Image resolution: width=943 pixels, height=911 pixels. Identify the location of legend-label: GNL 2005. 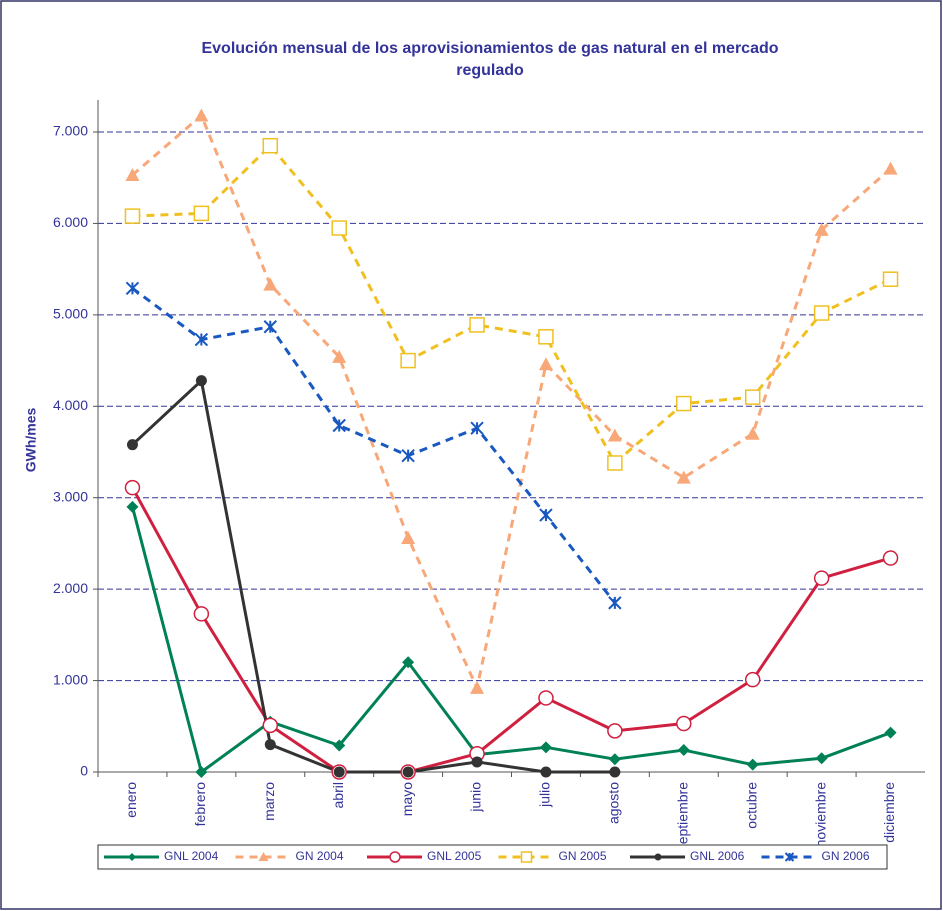
(454, 856).